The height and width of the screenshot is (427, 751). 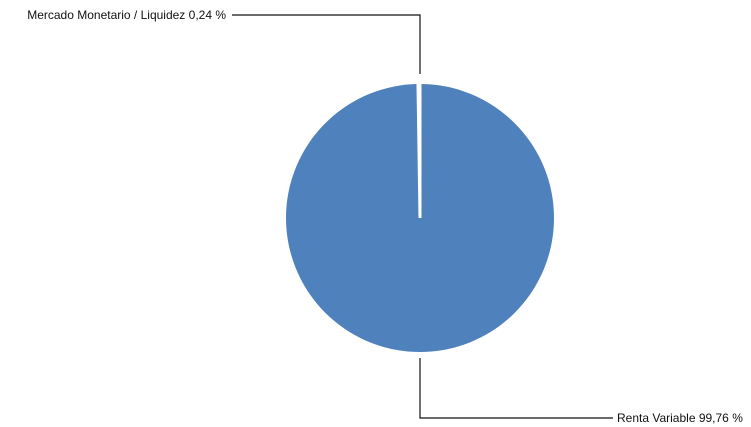 I want to click on leader-line-renta-variable, so click(x=516, y=388).